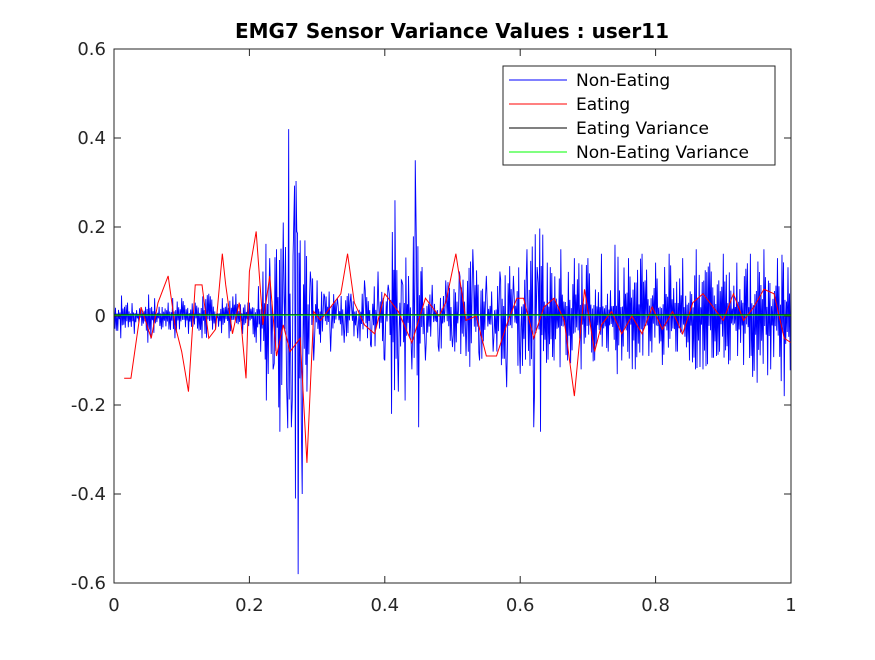 Image resolution: width=875 pixels, height=660 pixels. I want to click on y-tick-label: 0.4, so click(91, 138).